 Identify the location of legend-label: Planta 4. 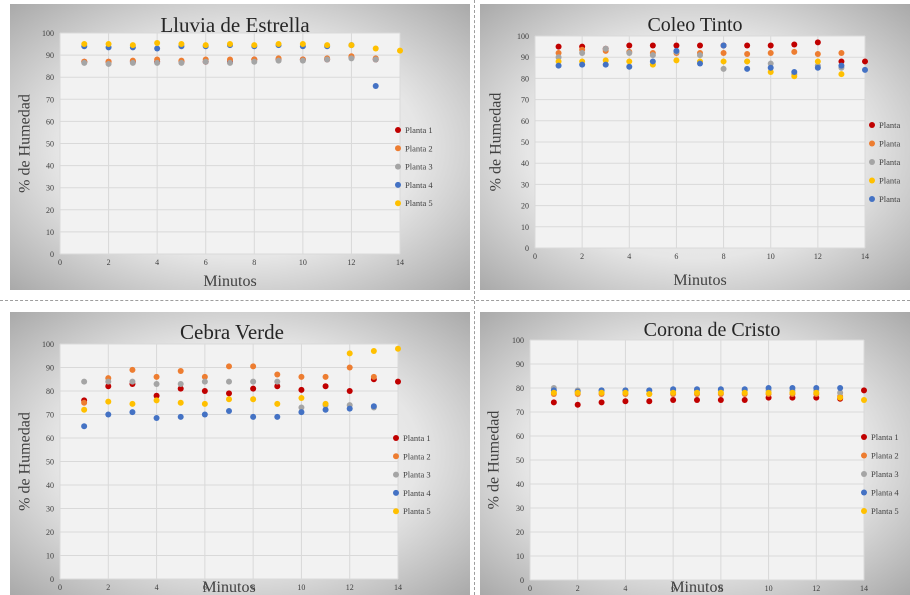
(885, 493).